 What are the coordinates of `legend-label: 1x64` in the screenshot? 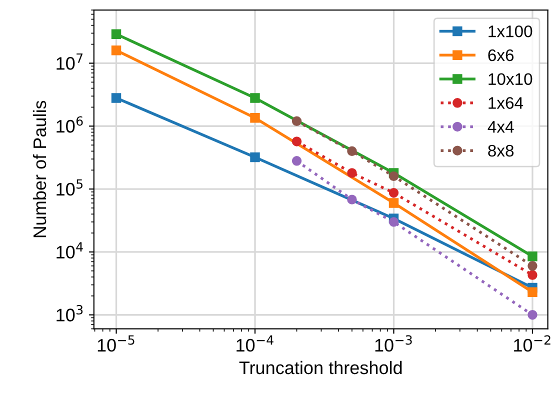 It's located at (506, 103).